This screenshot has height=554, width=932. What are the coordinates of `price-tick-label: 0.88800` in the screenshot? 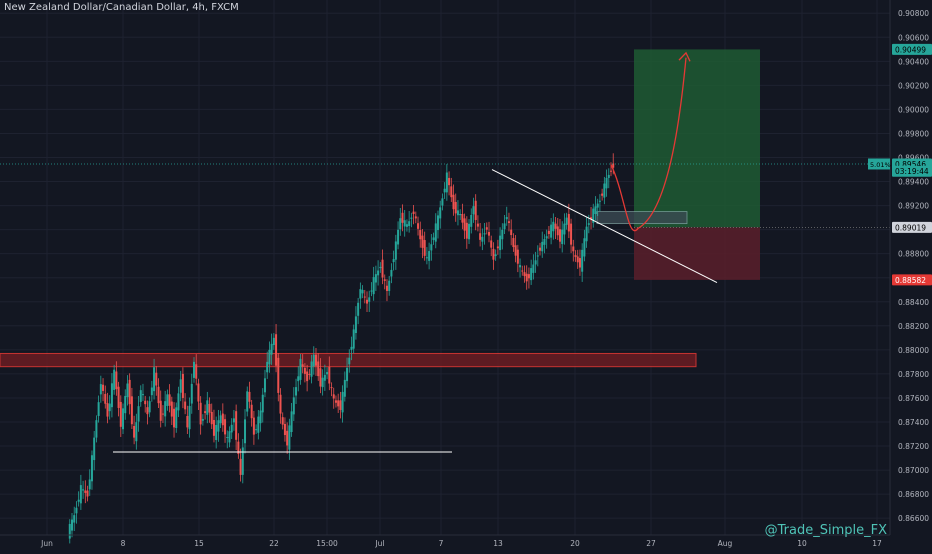 It's located at (913, 254).